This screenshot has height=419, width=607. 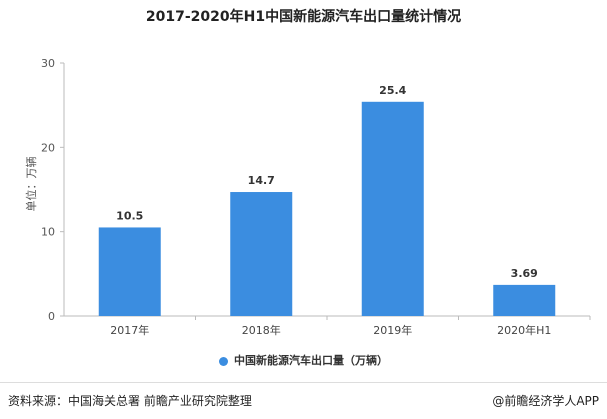 What do you see at coordinates (311, 360) in the screenshot?
I see `legend-label: 中国新能源汽车出口量（万辆）` at bounding box center [311, 360].